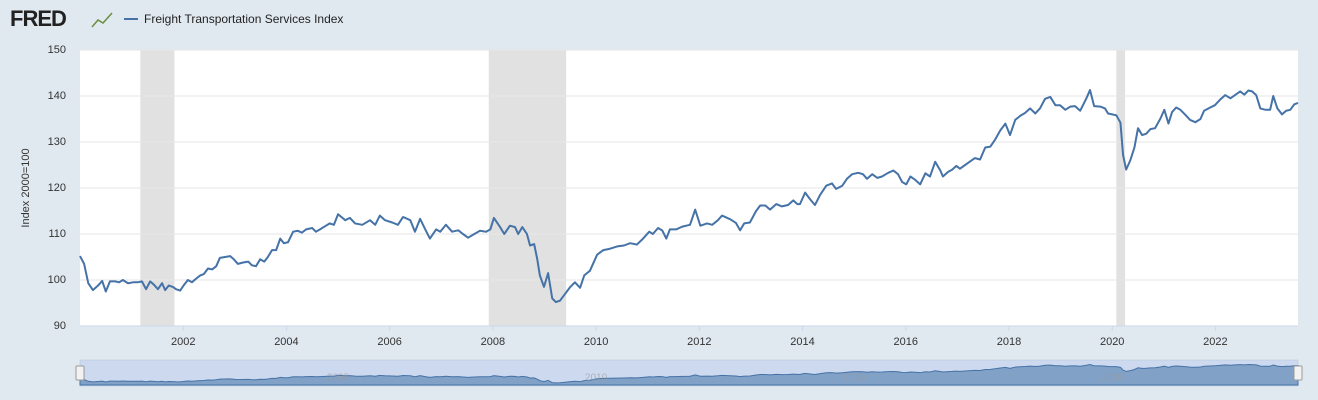  What do you see at coordinates (699, 342) in the screenshot?
I see `x-tick-label: 2012` at bounding box center [699, 342].